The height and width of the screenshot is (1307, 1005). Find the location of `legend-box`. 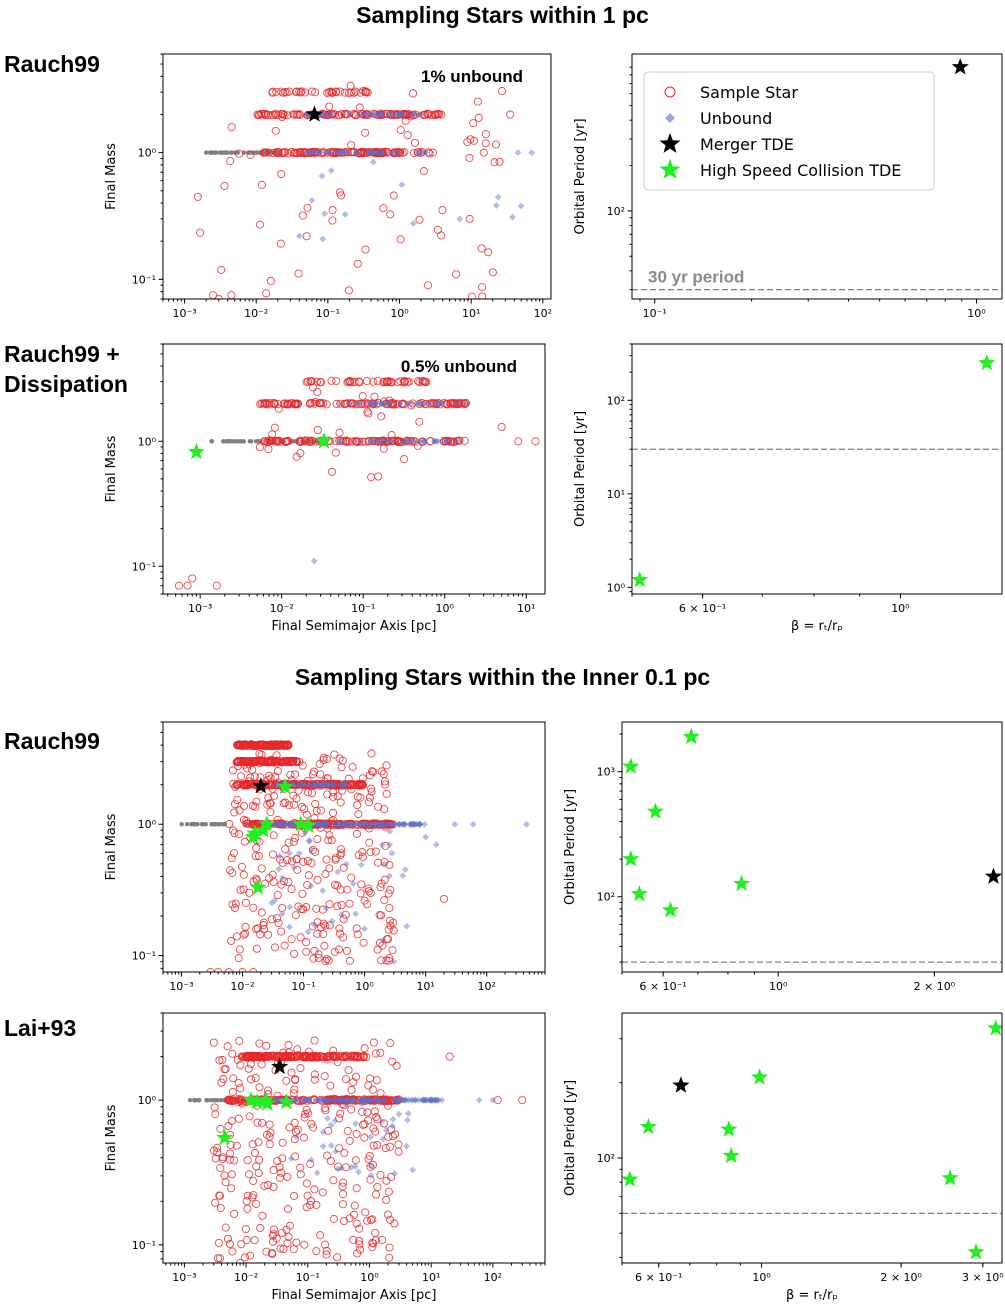

legend-box is located at coordinates (789, 131).